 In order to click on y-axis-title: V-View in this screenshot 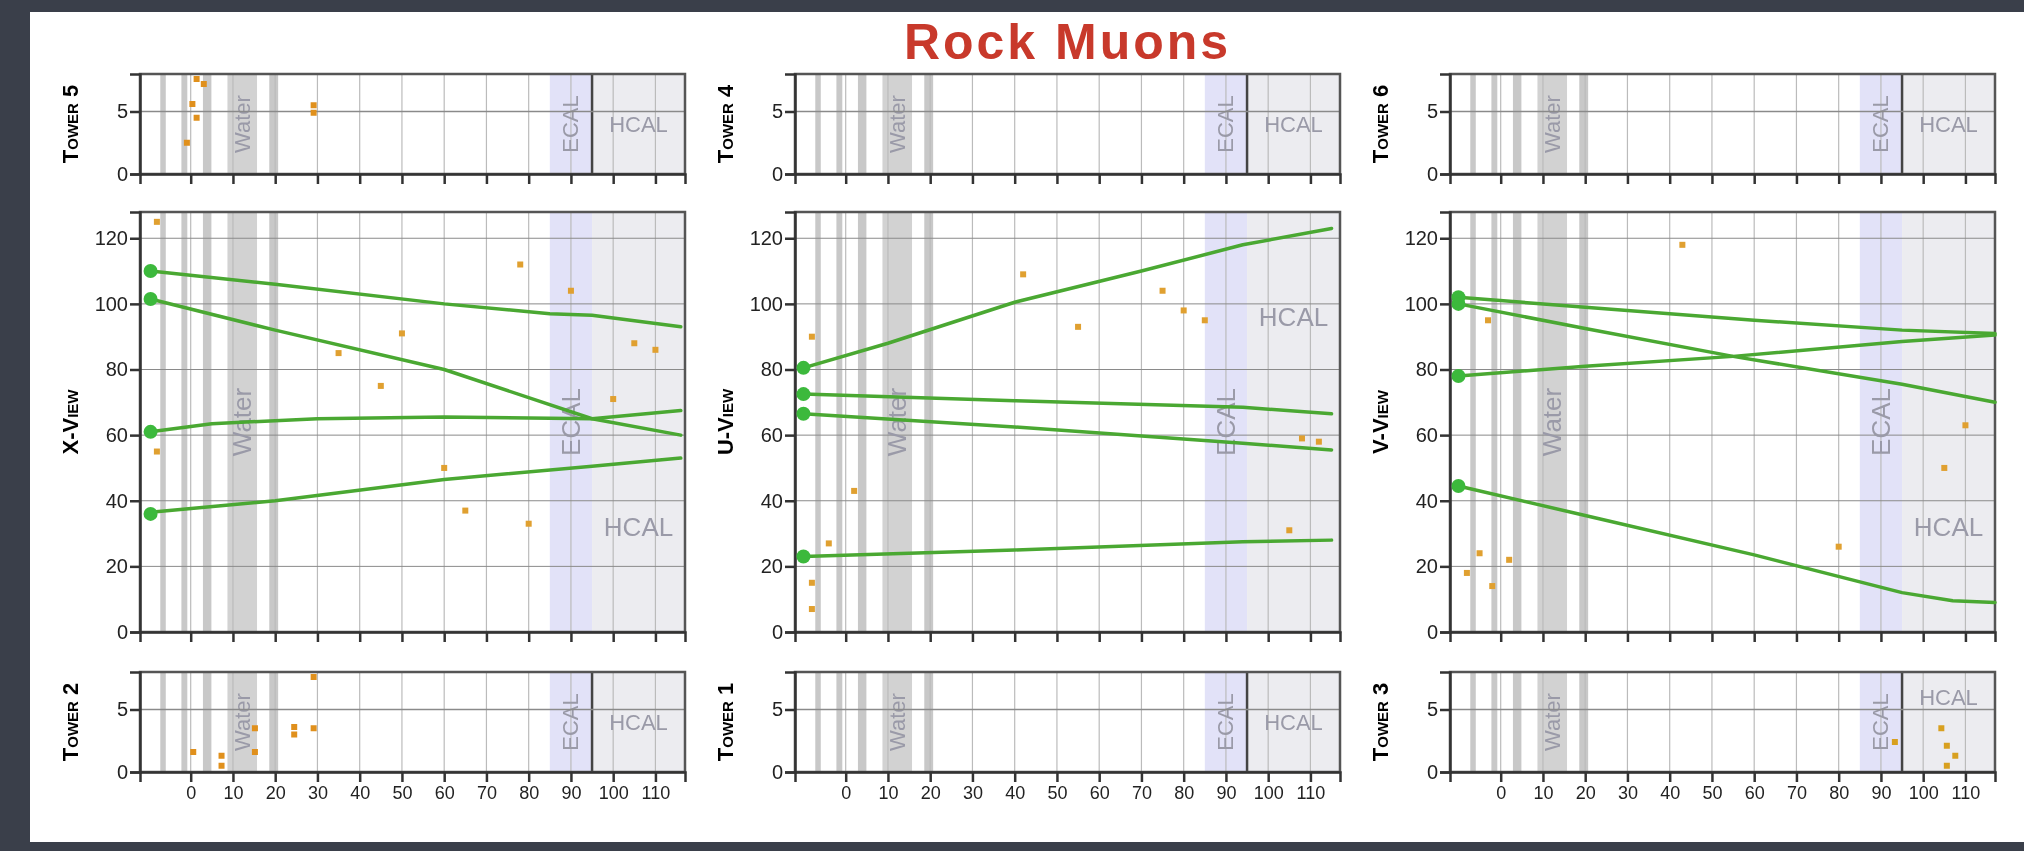, I will do `click(1380, 421)`.